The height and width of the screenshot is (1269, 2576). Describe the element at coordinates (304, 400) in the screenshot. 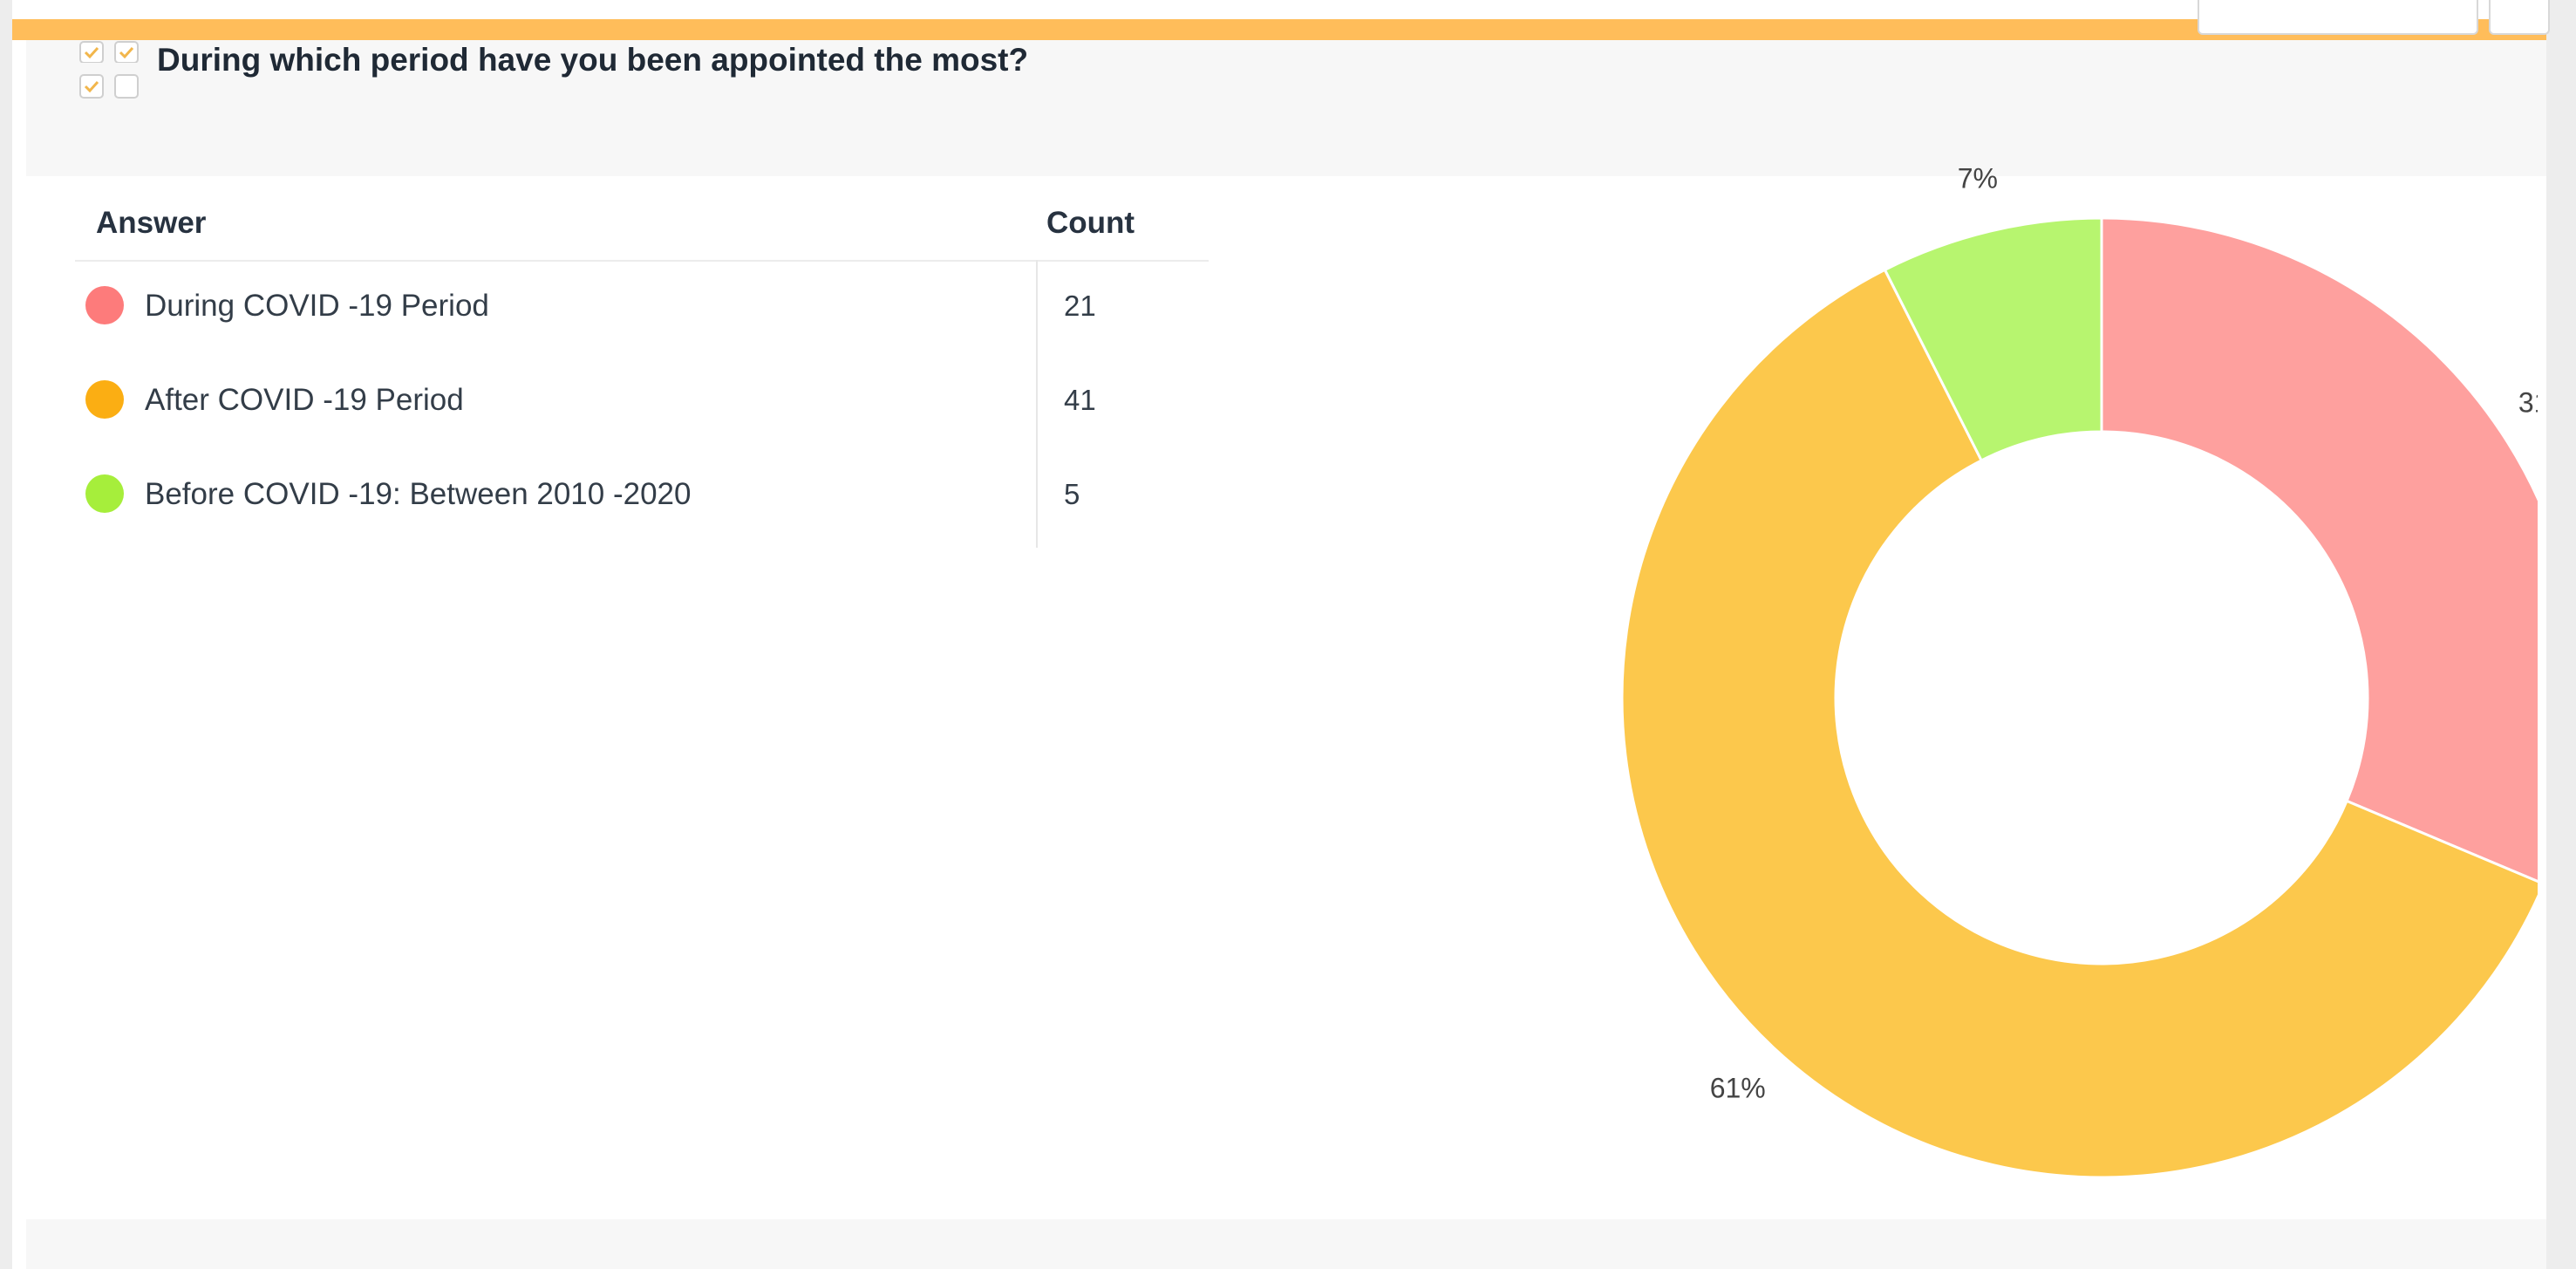

I see `answer-label: After COVID -19 Period` at that location.